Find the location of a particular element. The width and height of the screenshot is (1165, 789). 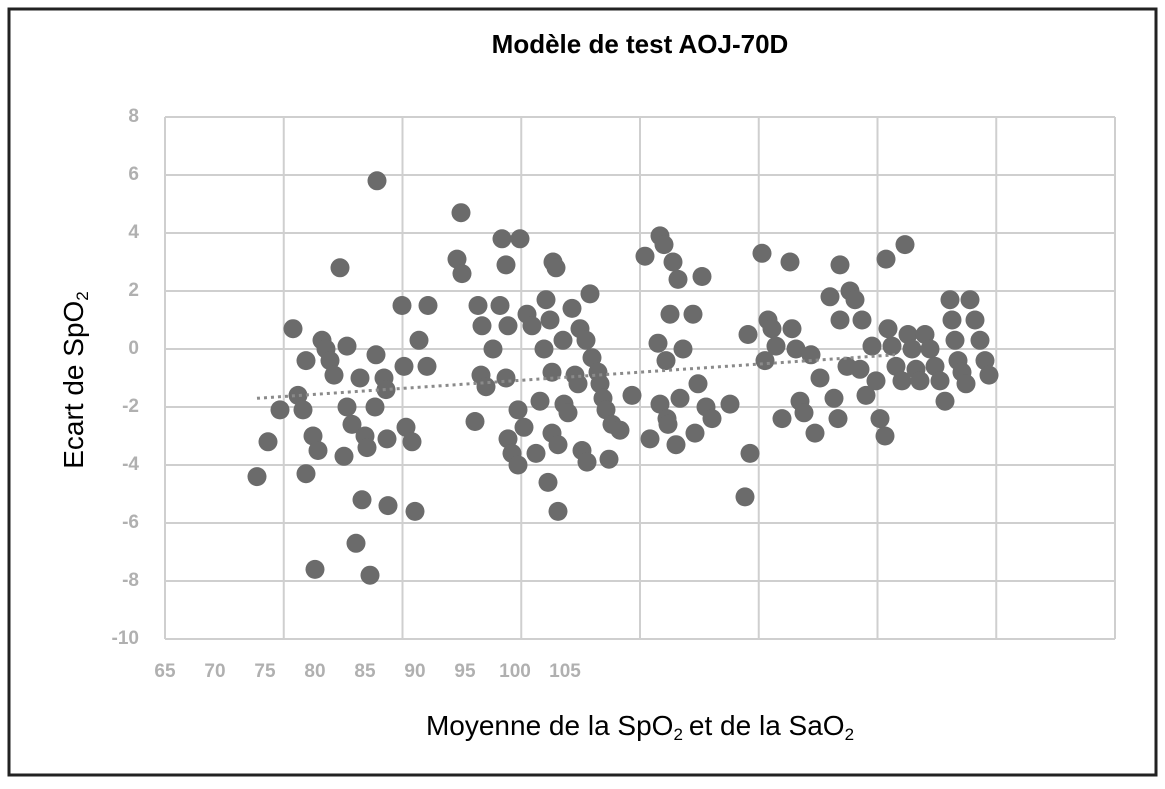

x-tick-label: 105 is located at coordinates (565, 671).